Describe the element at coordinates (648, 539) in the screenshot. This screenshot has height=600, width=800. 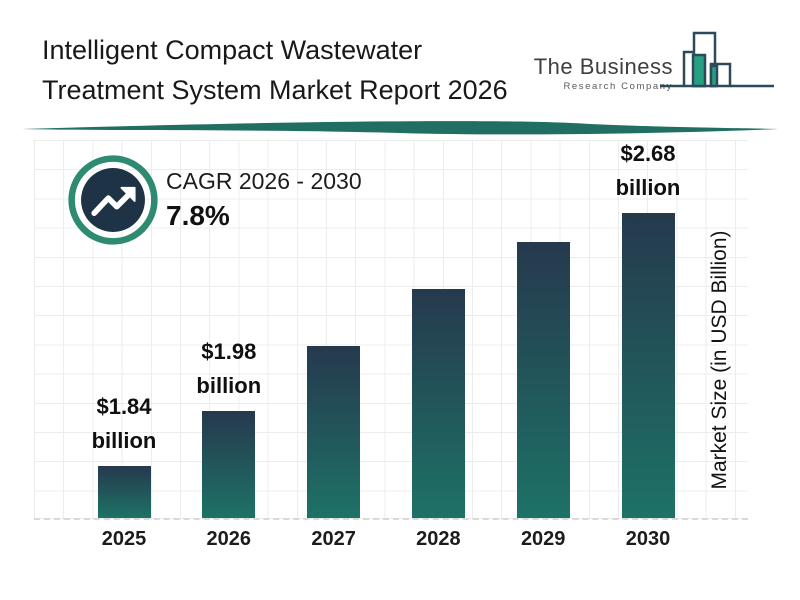
I see `x-tick-label-2030: 2030` at that location.